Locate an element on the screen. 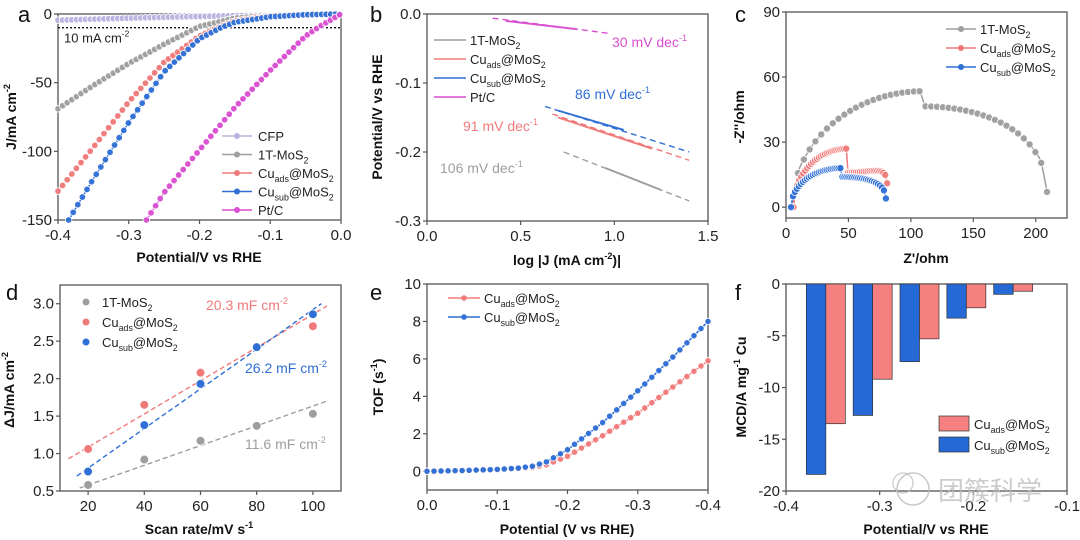 Image resolution: width=1080 pixels, height=540 pixels. y-tick-label: 2.0 is located at coordinates (43, 379).